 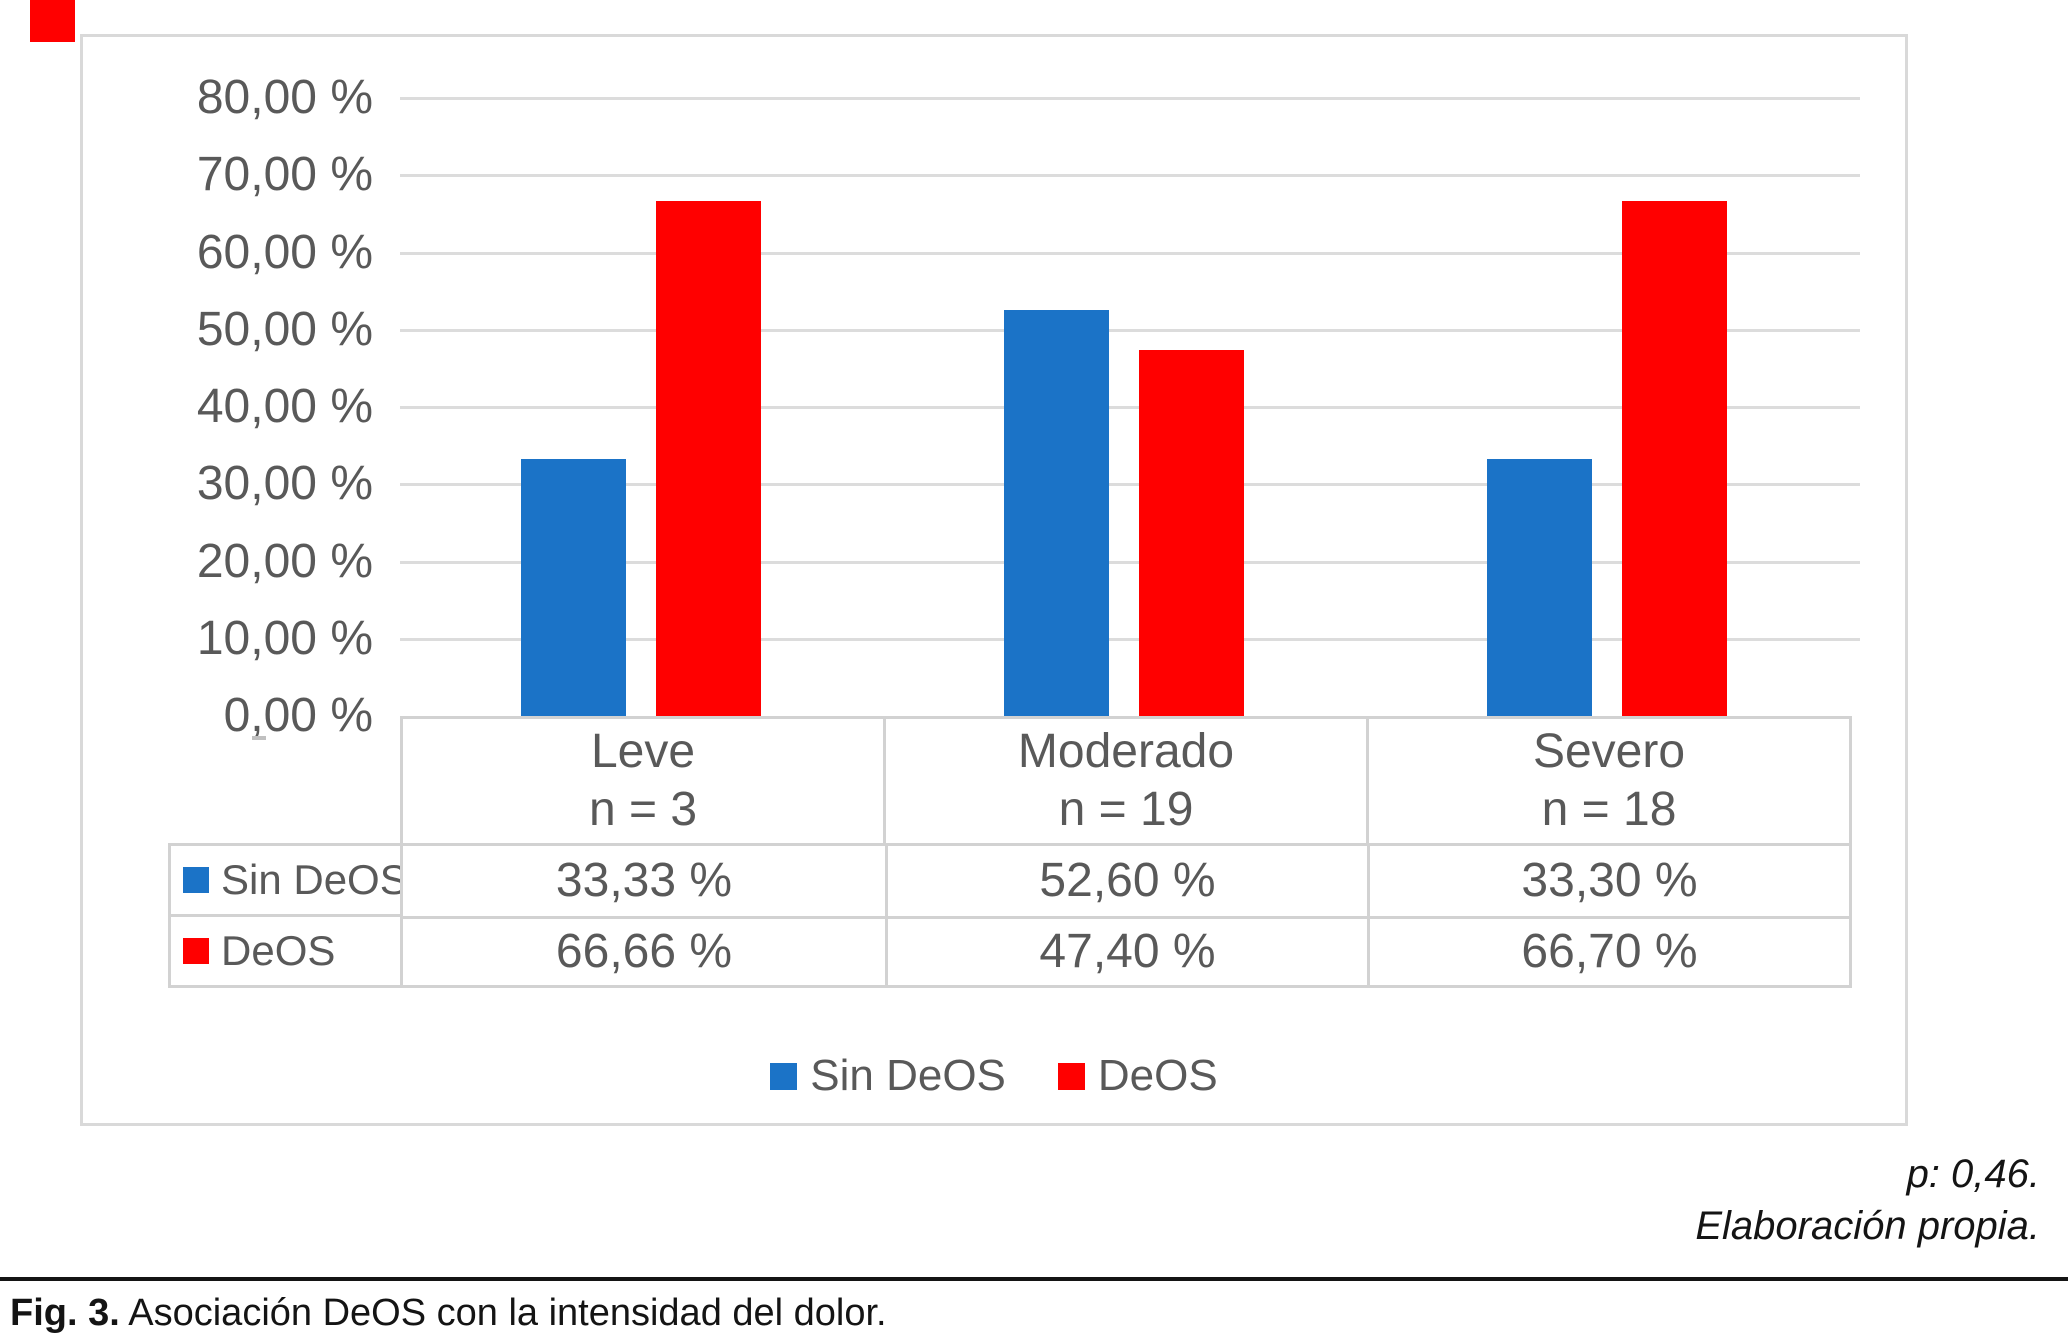 I want to click on y-axis-tick-label: 10,00 %, so click(x=284, y=638).